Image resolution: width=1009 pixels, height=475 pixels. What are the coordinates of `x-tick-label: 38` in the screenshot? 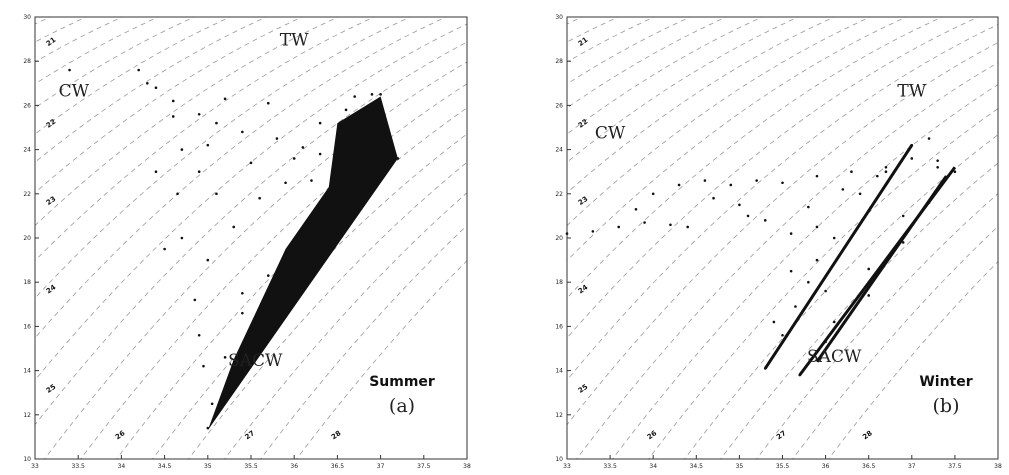 It's located at (998, 466).